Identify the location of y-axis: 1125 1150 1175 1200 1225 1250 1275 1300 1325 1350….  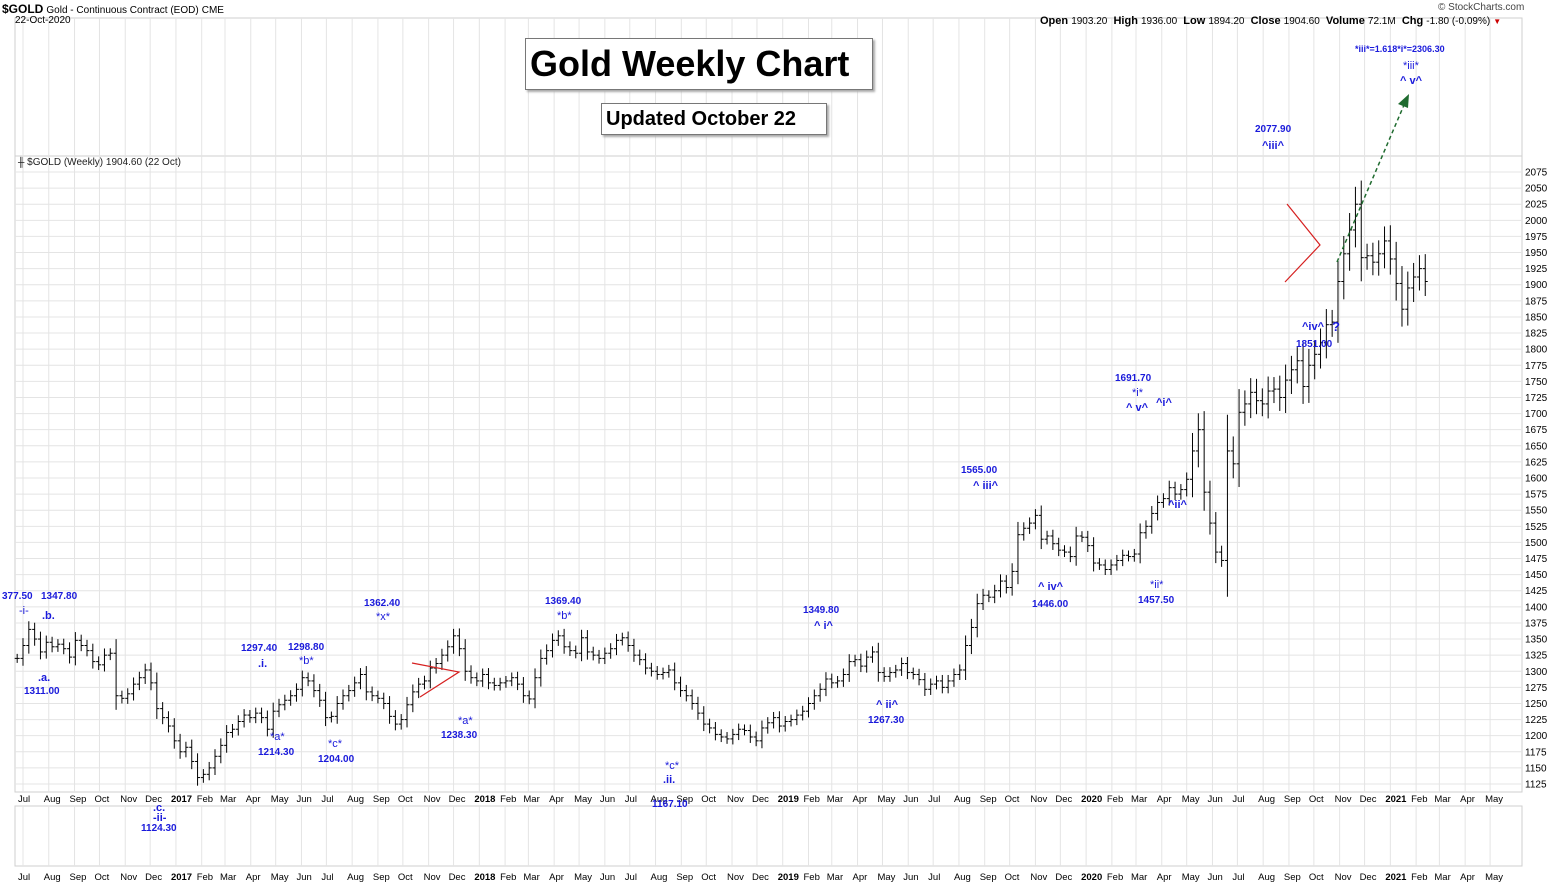
(1536, 479).